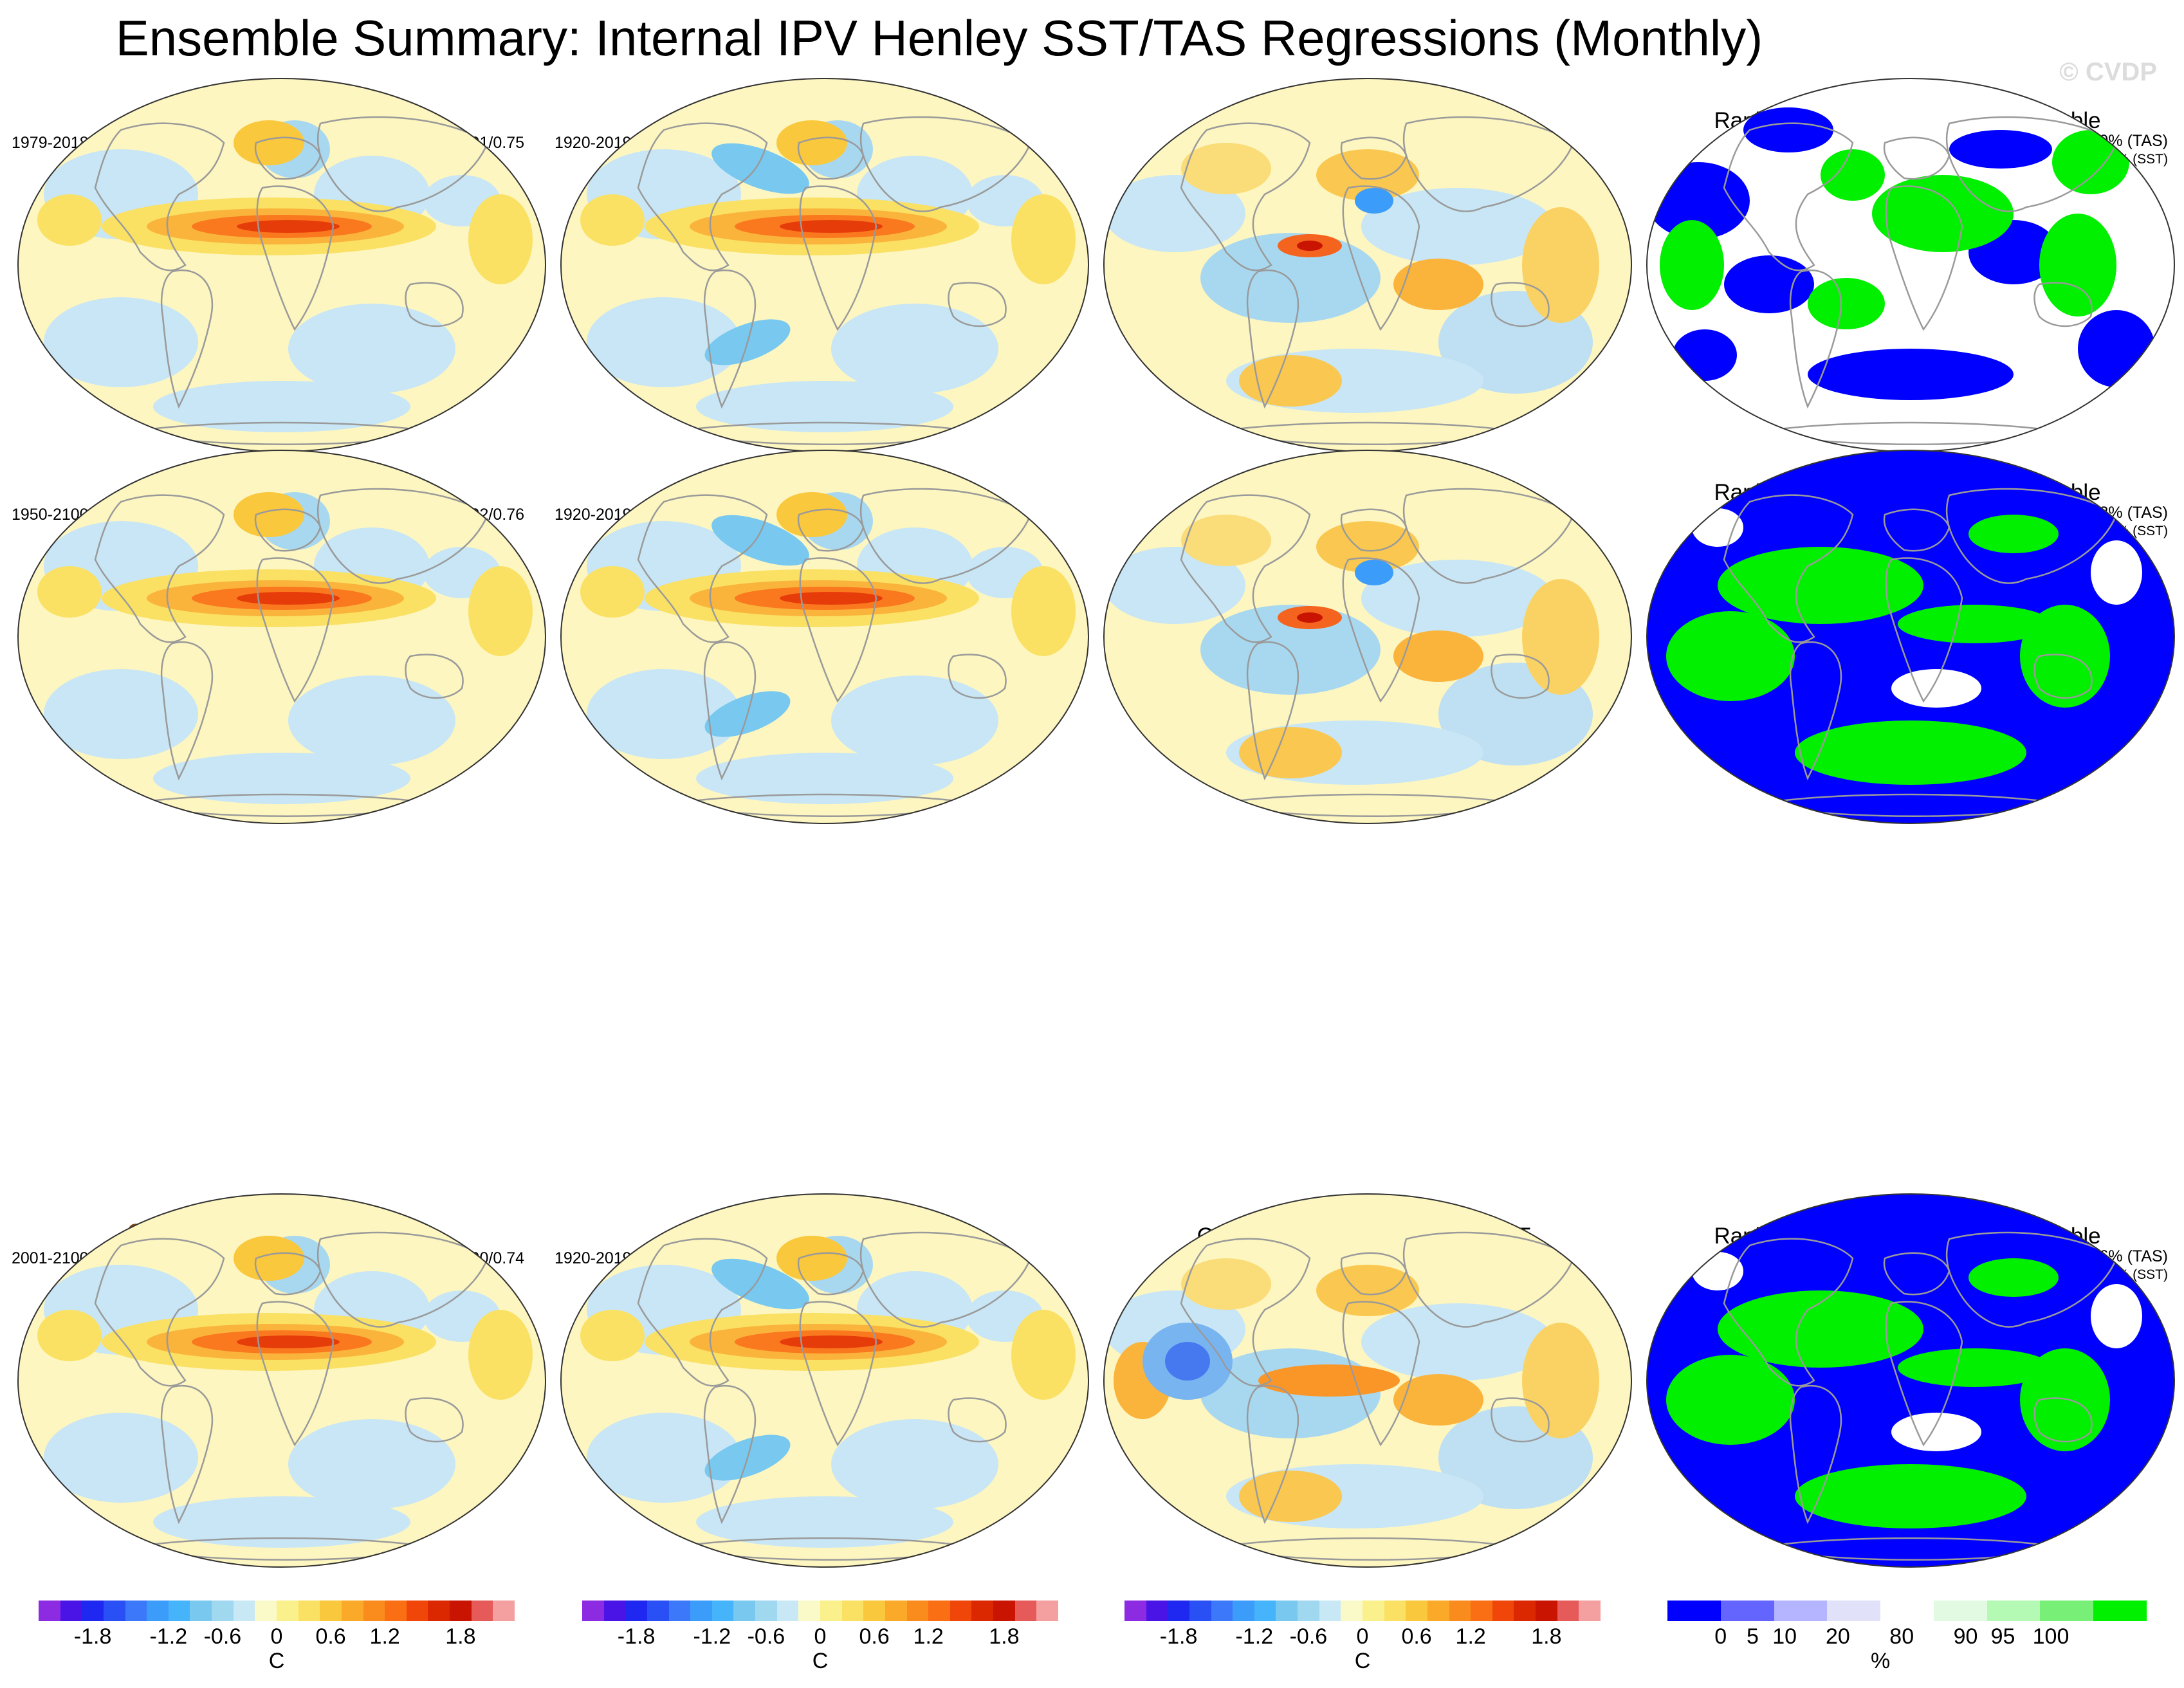  What do you see at coordinates (1417, 1636) in the screenshot?
I see `temp-3-tick-label: 0.6` at bounding box center [1417, 1636].